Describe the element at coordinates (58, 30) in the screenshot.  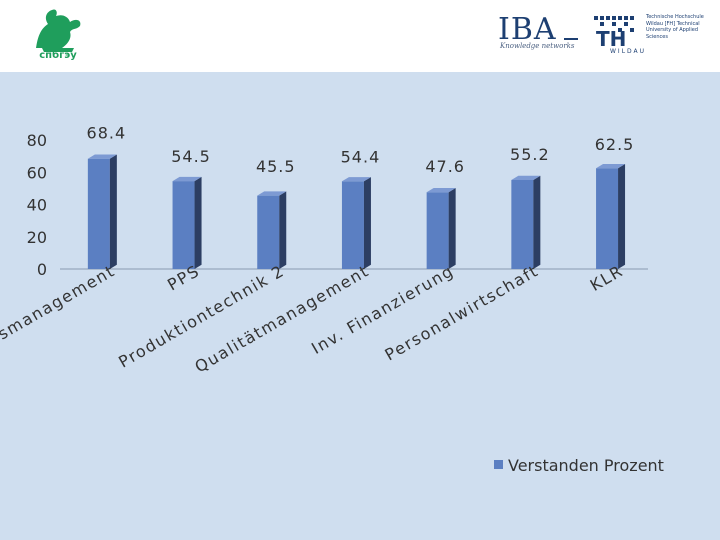
I see `university-logo-icon` at that location.